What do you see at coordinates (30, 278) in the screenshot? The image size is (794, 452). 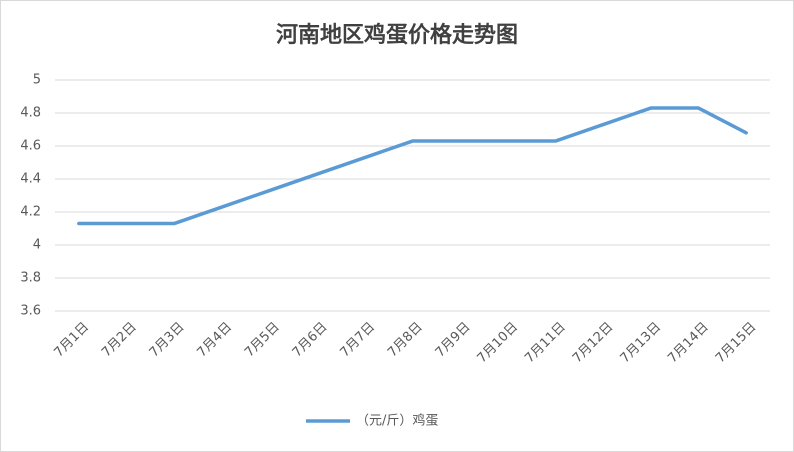 I see `y-tick-label: 3.8` at bounding box center [30, 278].